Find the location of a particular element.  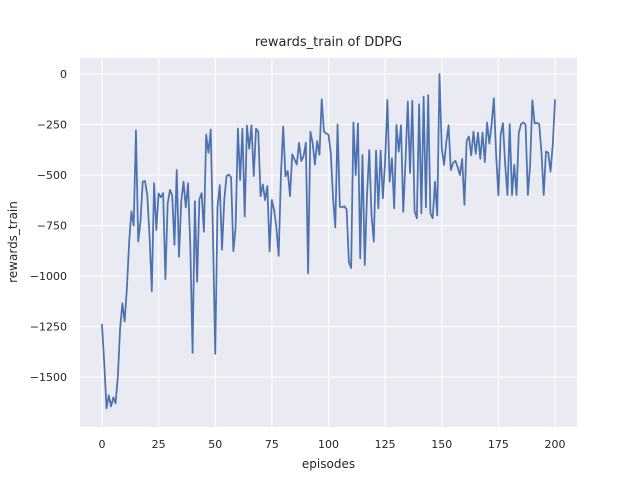

x-axis-label: episodes is located at coordinates (328, 464).